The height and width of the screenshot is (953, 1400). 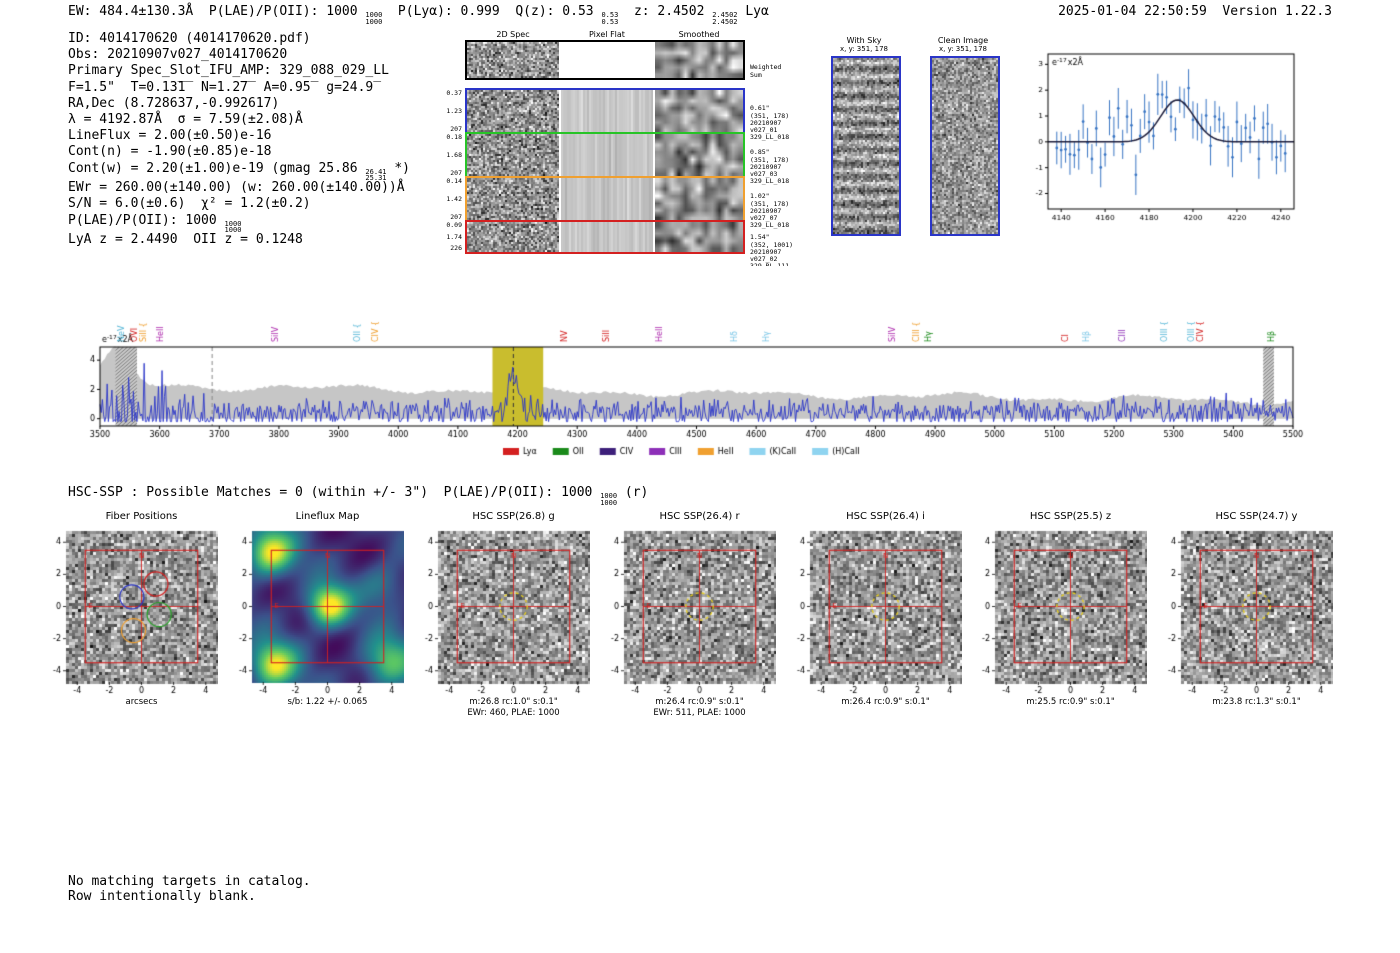 I want to click on spec2d-row1-weights: 0.37 1.23 207, so click(x=454, y=111).